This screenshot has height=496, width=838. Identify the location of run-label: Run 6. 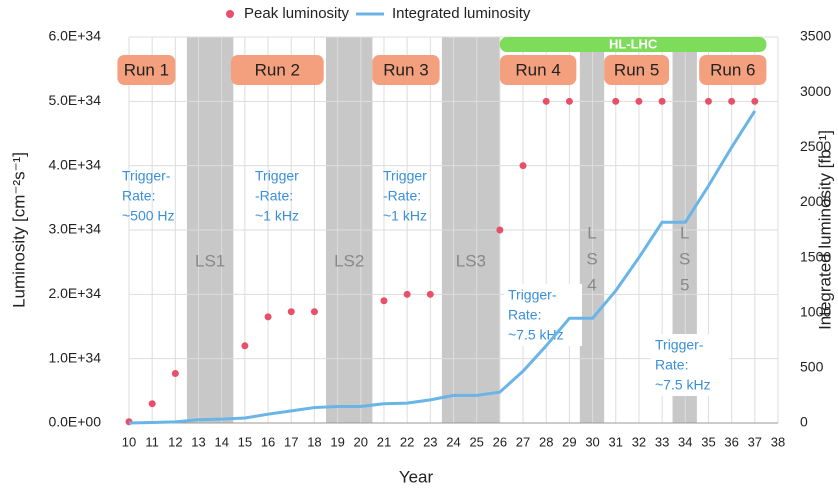
(732, 69).